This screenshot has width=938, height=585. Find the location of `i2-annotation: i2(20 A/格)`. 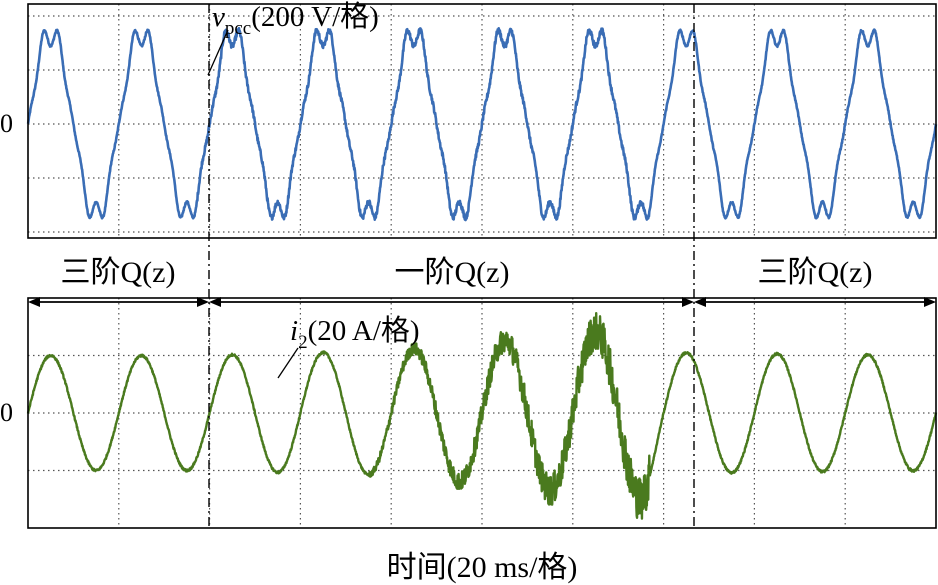

i2-annotation: i2(20 A/格) is located at coordinates (355, 333).